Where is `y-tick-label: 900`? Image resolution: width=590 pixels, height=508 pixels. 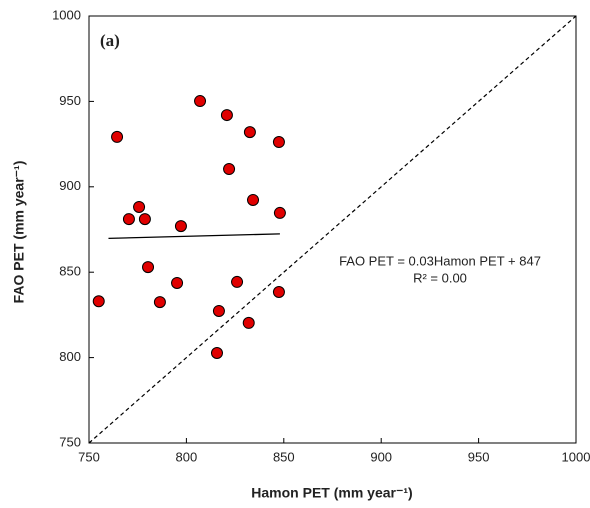
y-tick-label: 900 is located at coordinates (70, 185).